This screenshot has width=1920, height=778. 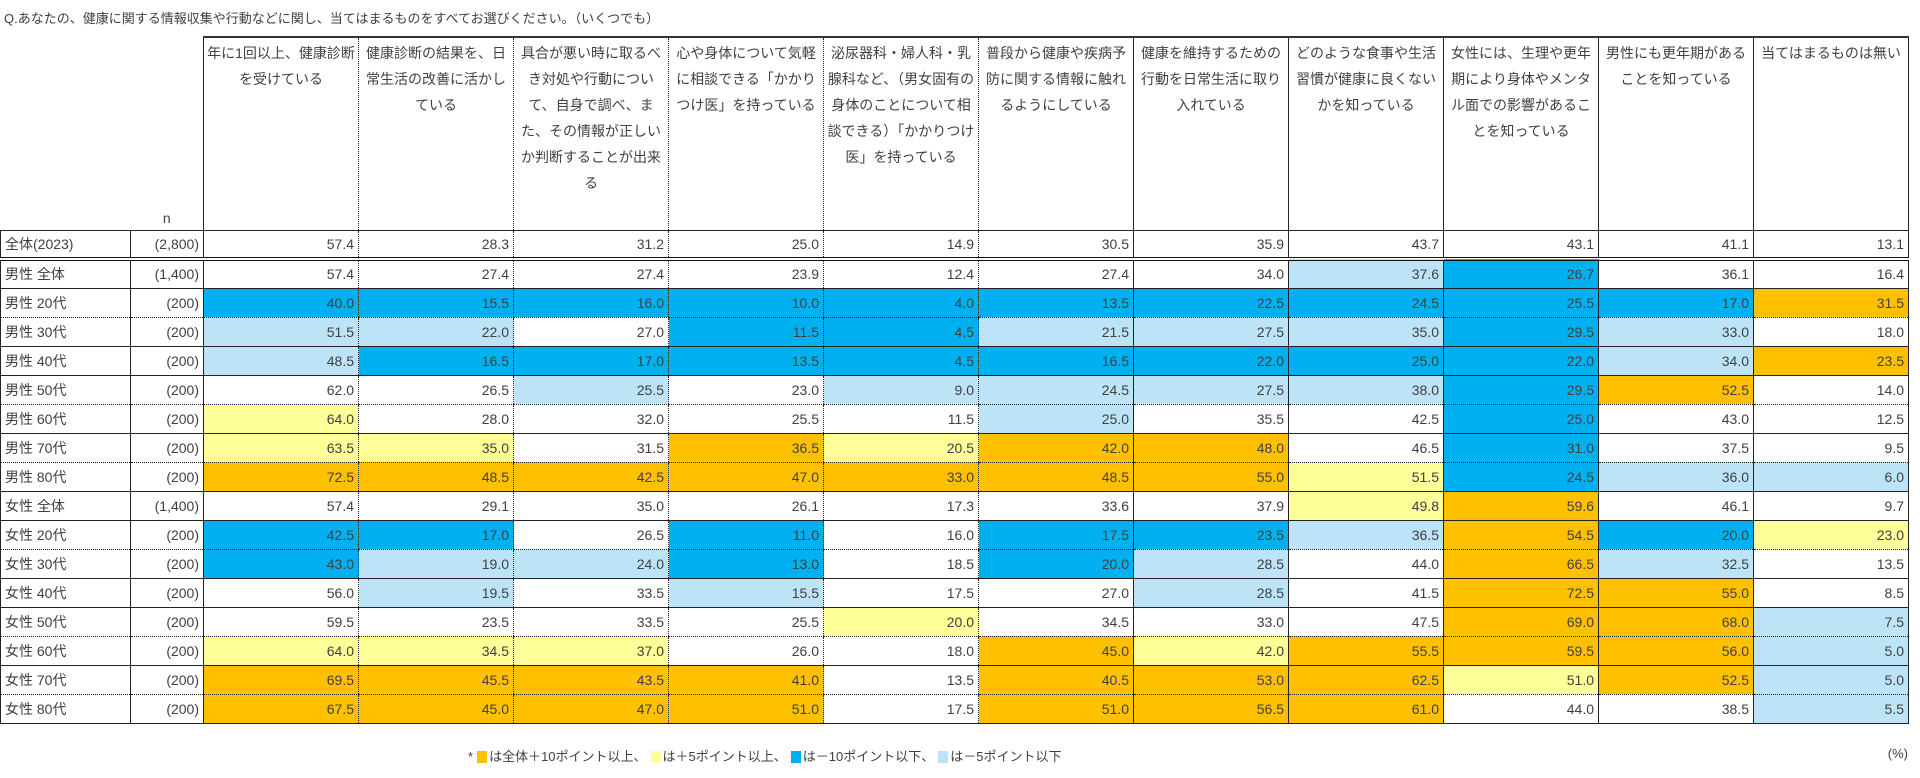 I want to click on value-cell: 57.4, so click(x=281, y=245).